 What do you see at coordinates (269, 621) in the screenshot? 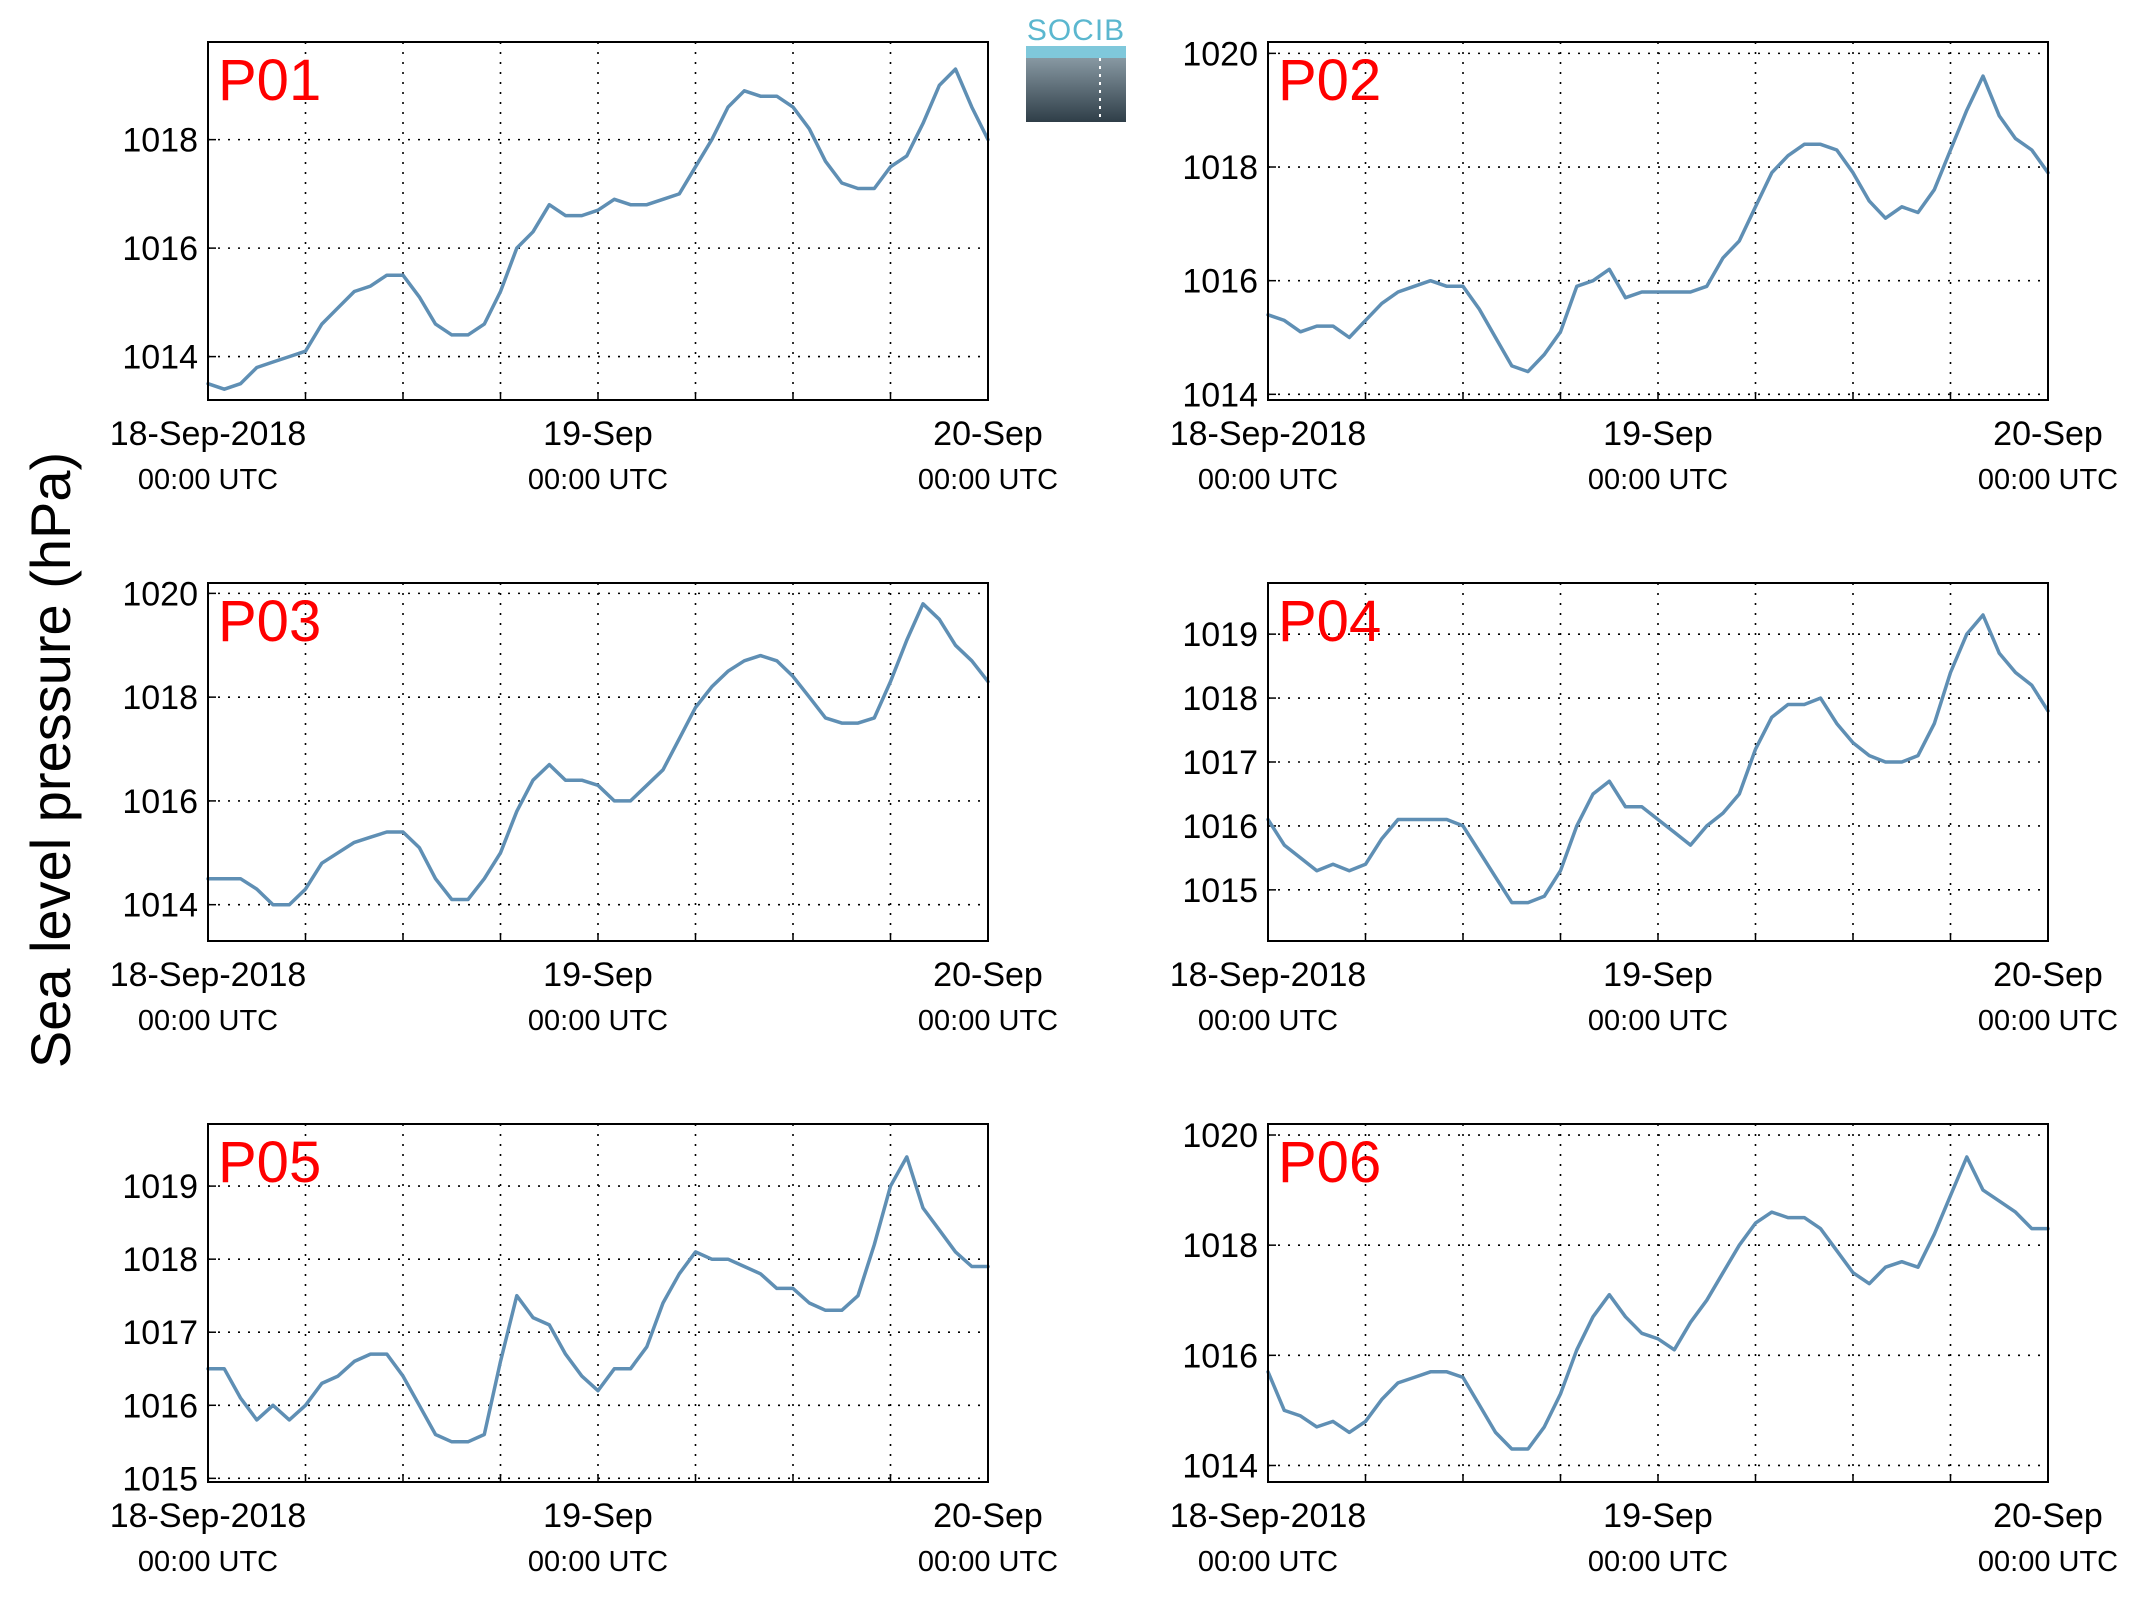
I see `panel-label: P03` at bounding box center [269, 621].